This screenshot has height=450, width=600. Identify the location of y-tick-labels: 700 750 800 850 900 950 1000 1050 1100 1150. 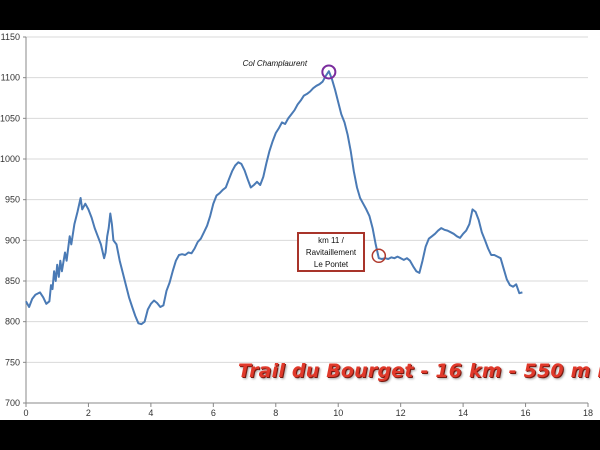
(10, 220).